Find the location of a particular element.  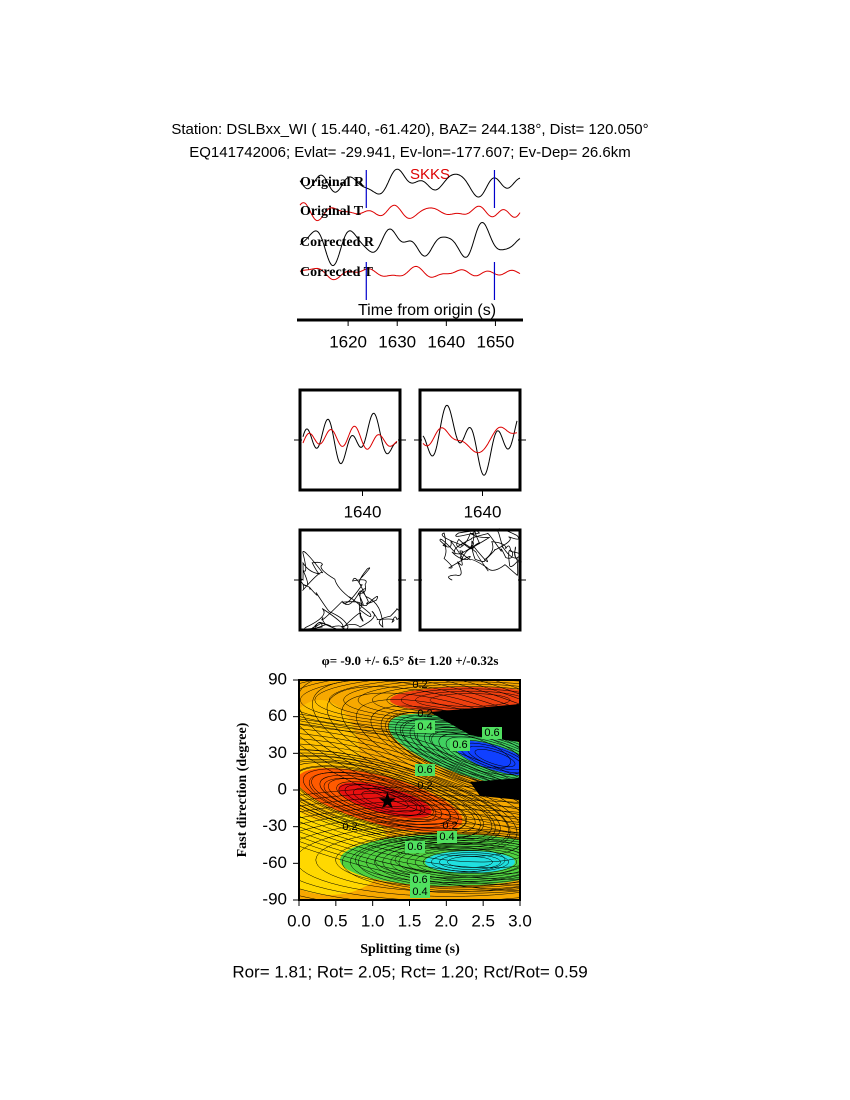

trace-label: Original R is located at coordinates (332, 182).